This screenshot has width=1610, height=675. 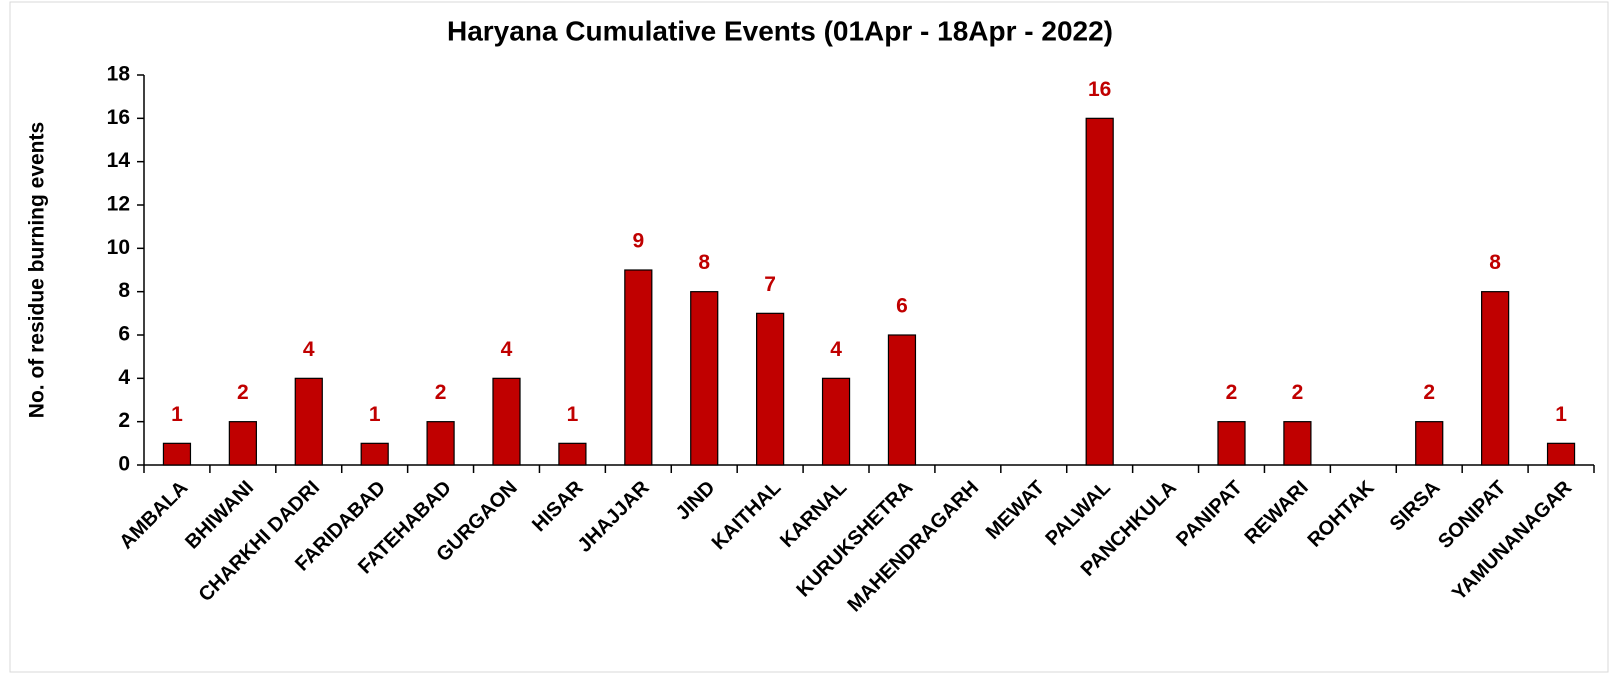 What do you see at coordinates (124, 377) in the screenshot?
I see `y-tick-label: 4` at bounding box center [124, 377].